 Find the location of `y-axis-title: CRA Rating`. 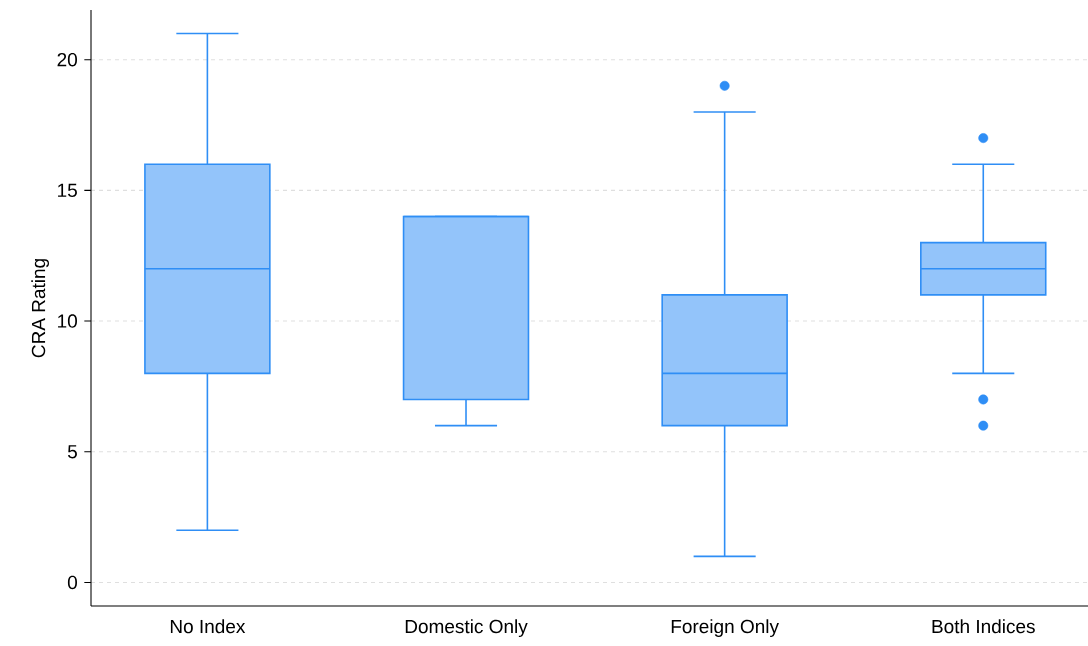

y-axis-title: CRA Rating is located at coordinates (40, 308).